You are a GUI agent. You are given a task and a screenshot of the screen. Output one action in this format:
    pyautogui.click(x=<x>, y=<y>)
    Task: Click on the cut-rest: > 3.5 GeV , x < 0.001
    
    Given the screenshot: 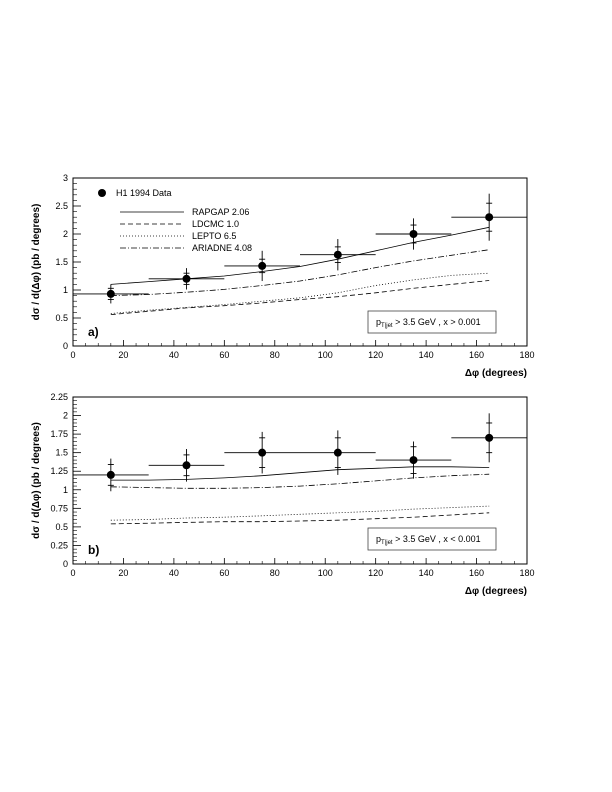 What is the action you would take?
    pyautogui.click(x=437, y=539)
    